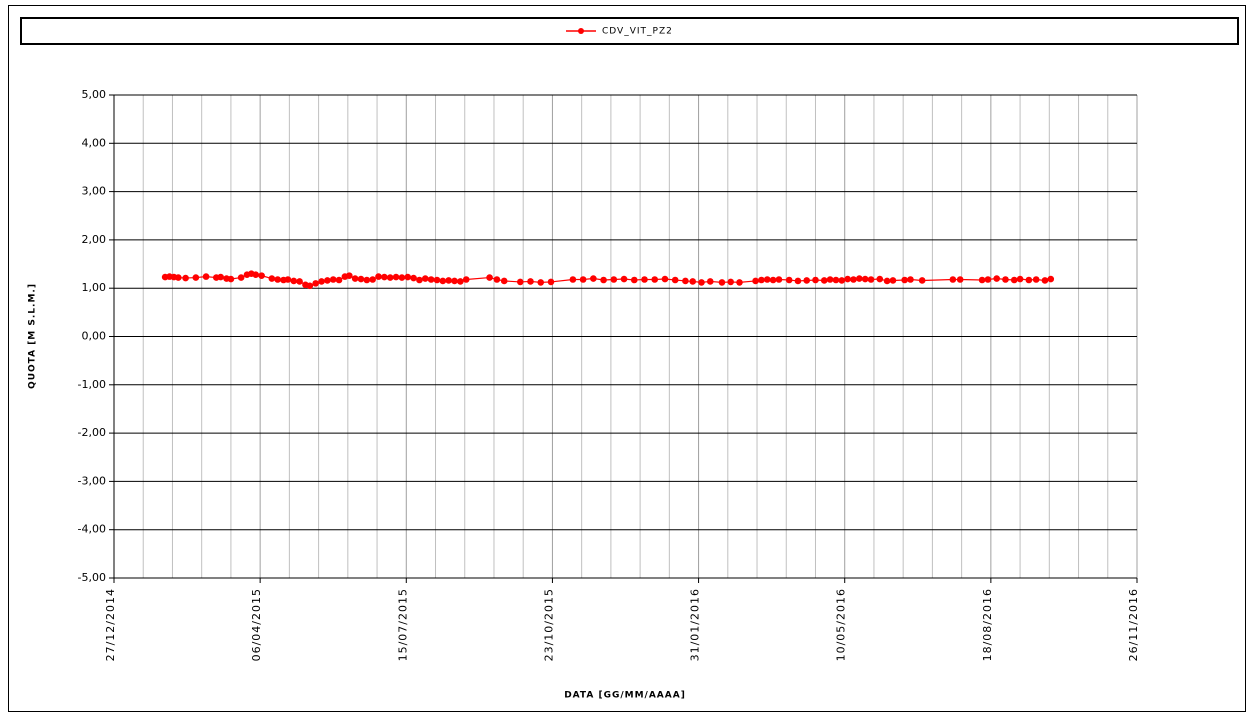 Image resolution: width=1254 pixels, height=718 pixels. I want to click on y-tick-label: 0,00, so click(94, 336).